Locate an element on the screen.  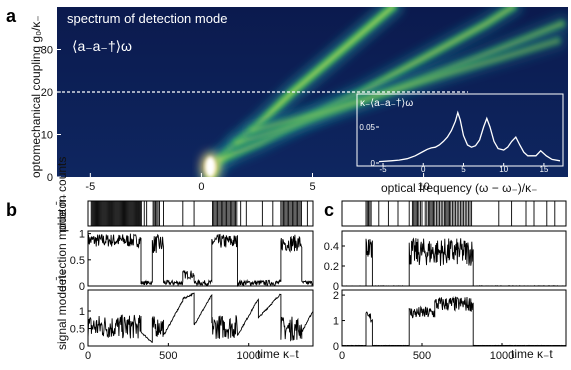
c-sig-line is located at coordinates (454, 321).